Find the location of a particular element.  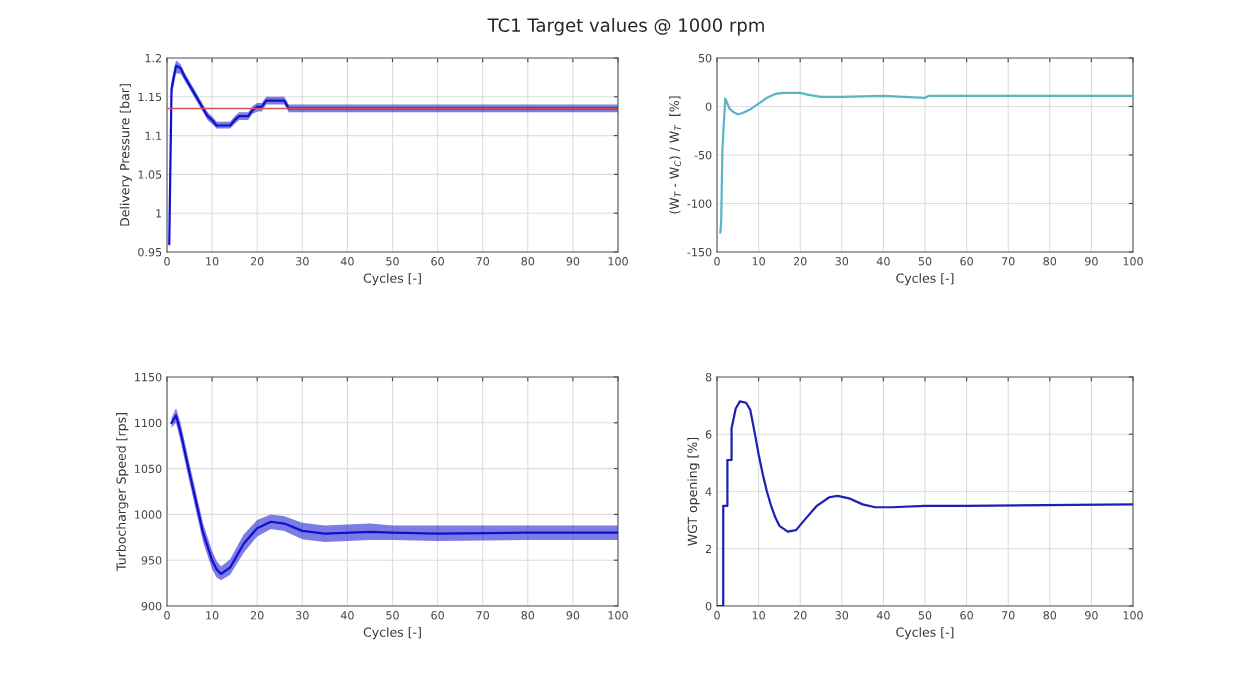

y-tick-label: 1.2 is located at coordinates (153, 58).